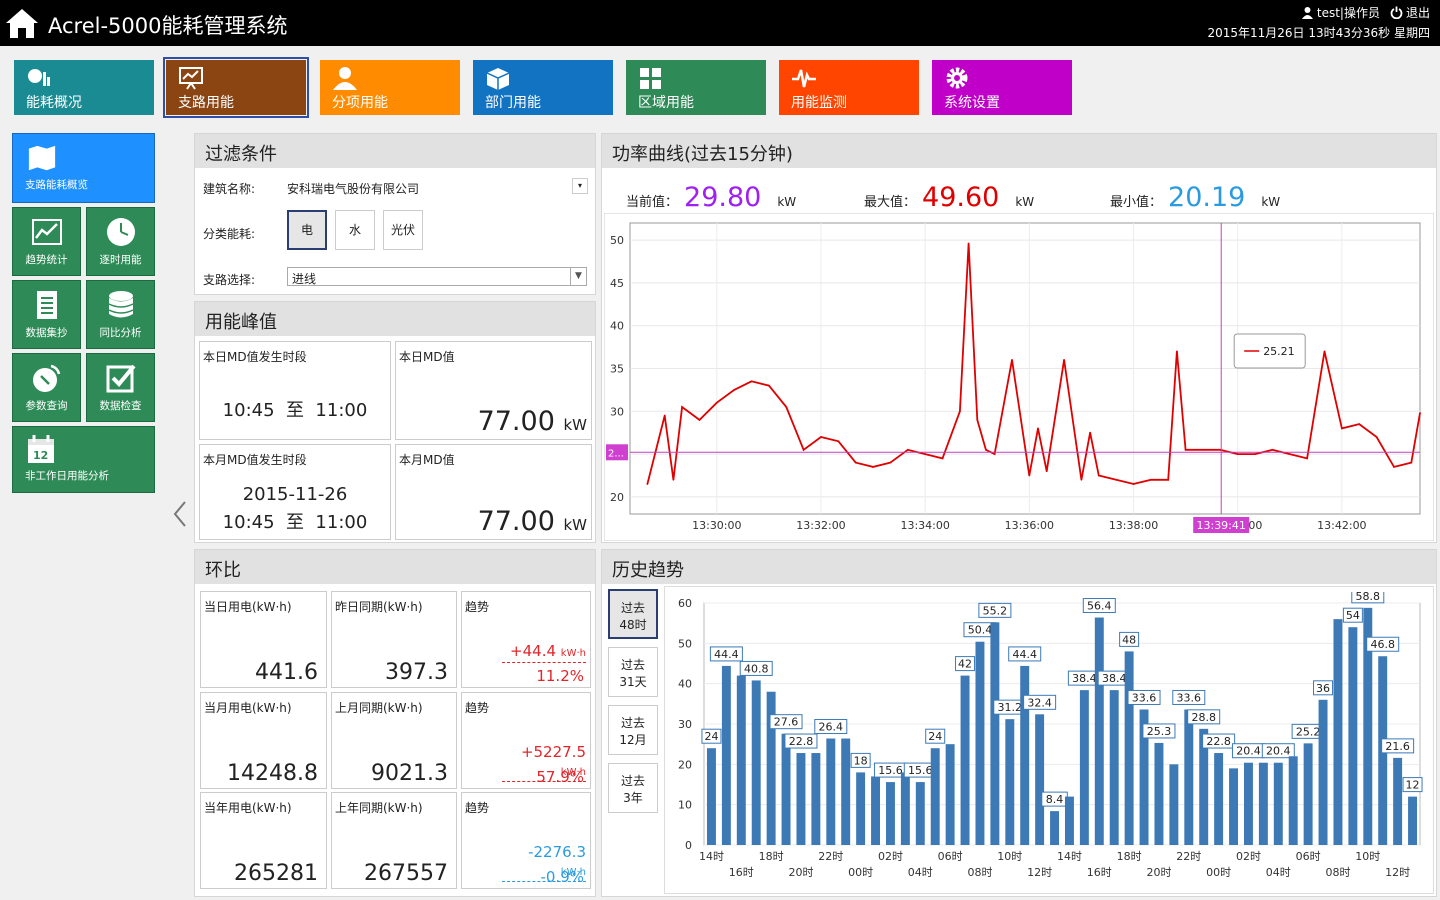 This screenshot has height=900, width=1440. What do you see at coordinates (83, 459) in the screenshot?
I see `nav-item-6: 12 非工作日用能分析` at bounding box center [83, 459].